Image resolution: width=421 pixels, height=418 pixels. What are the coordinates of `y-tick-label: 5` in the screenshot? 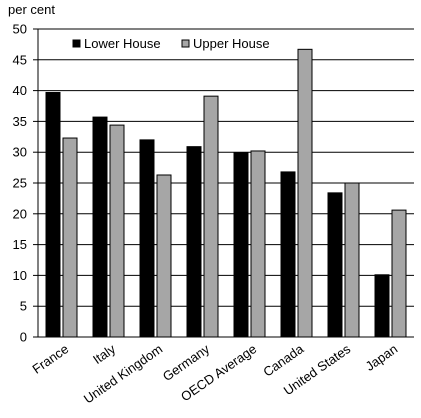 It's located at (23, 306).